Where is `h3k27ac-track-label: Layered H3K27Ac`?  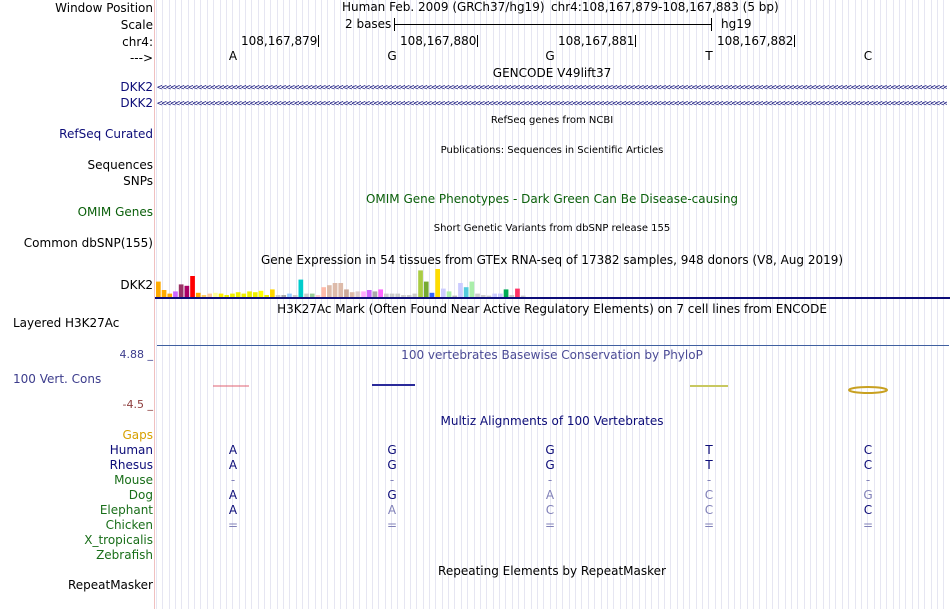
h3k27ac-track-label: Layered H3K27Ac is located at coordinates (66, 323).